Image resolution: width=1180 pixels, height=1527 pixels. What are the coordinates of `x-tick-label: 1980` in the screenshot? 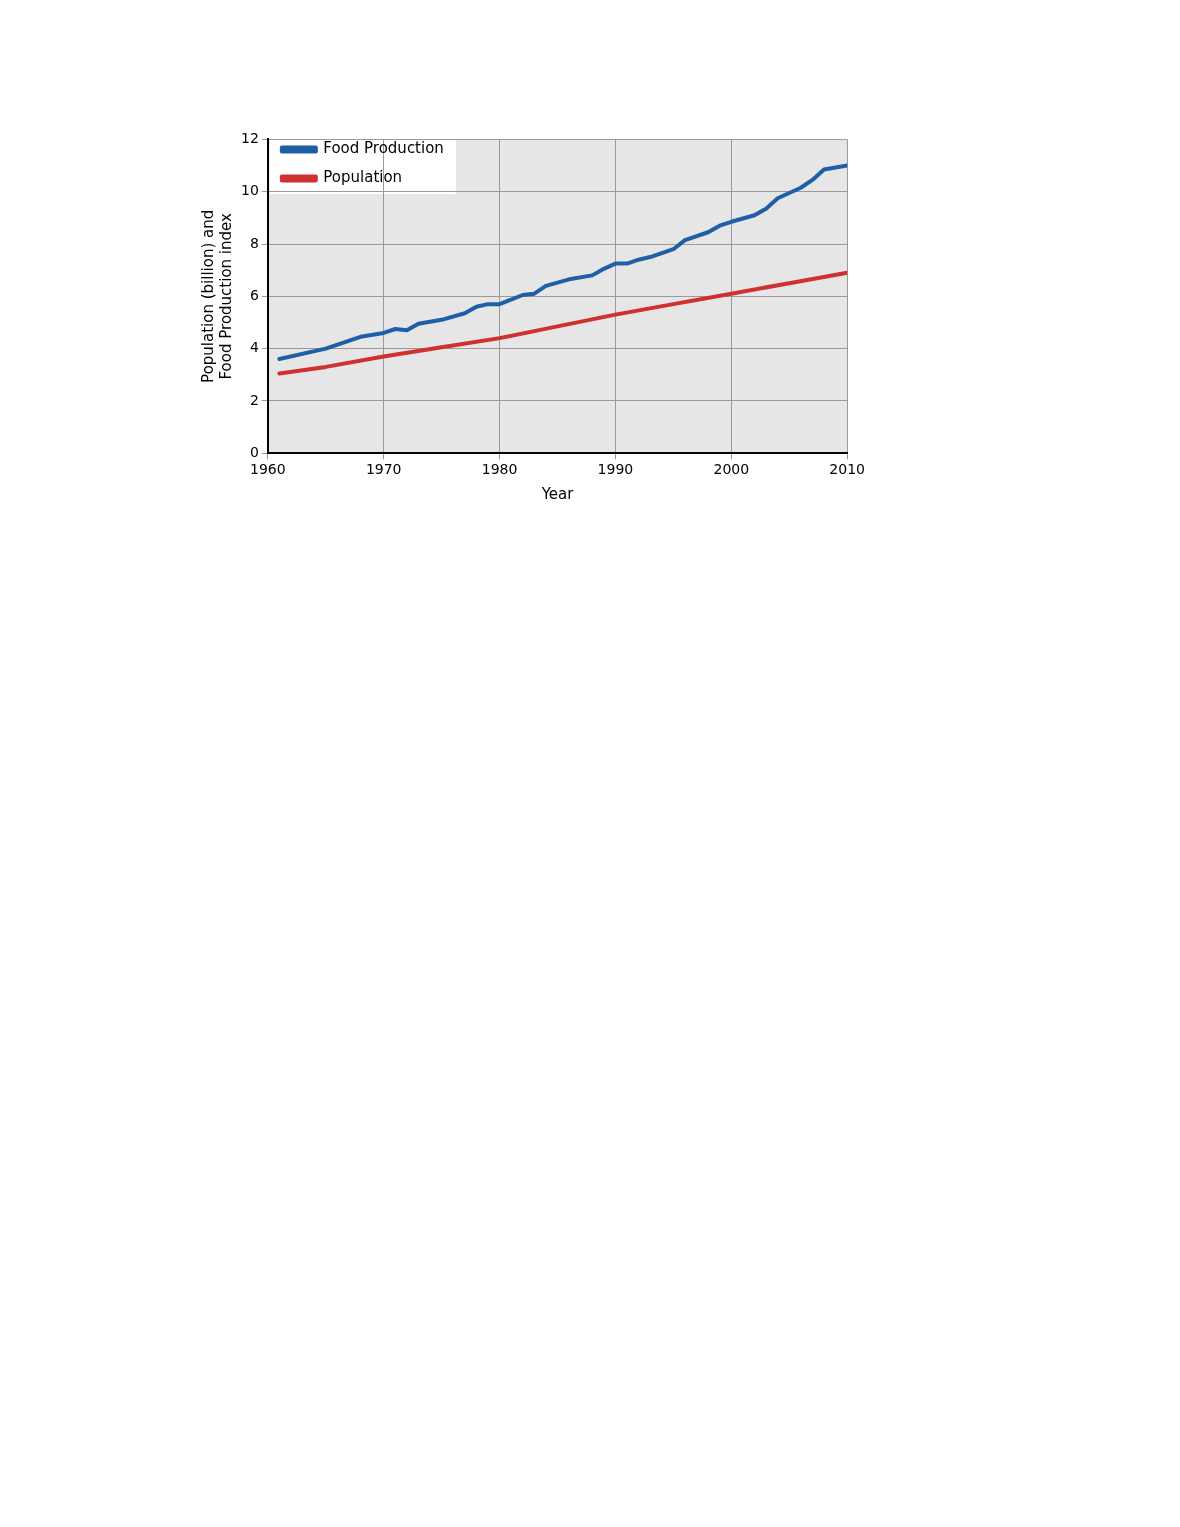 It's located at (499, 469).